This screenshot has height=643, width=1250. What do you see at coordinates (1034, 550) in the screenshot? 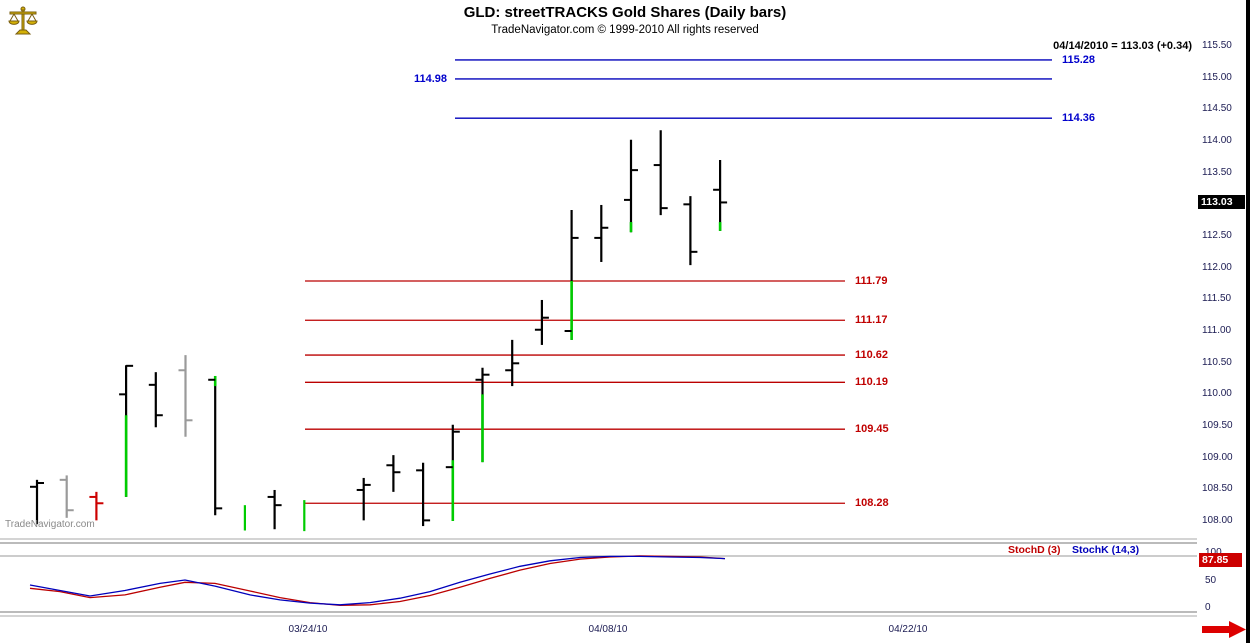
I see `stochd-label: StochD (3)` at bounding box center [1034, 550].